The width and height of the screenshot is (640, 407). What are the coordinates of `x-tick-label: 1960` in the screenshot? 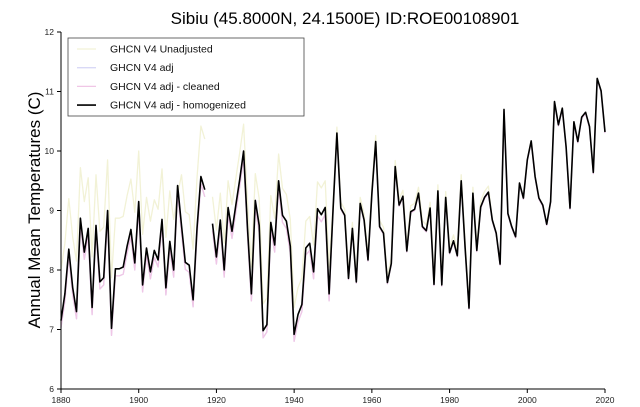 It's located at (371, 400).